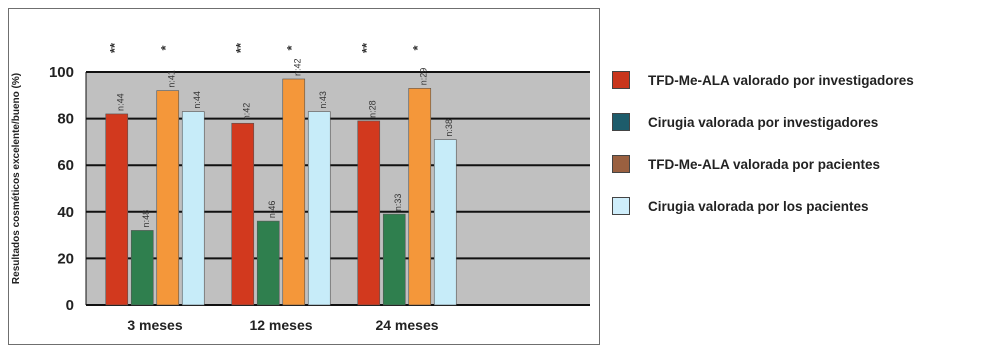 This screenshot has width=1000, height=358. What do you see at coordinates (65, 258) in the screenshot?
I see `y-tick-label: 20` at bounding box center [65, 258].